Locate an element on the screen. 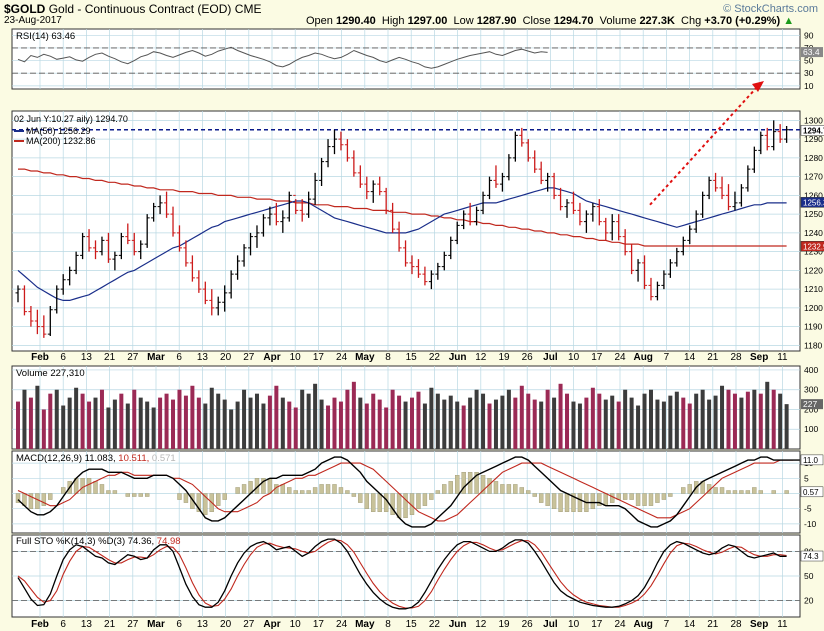  macd-label-hist: 0.571 is located at coordinates (164, 458).